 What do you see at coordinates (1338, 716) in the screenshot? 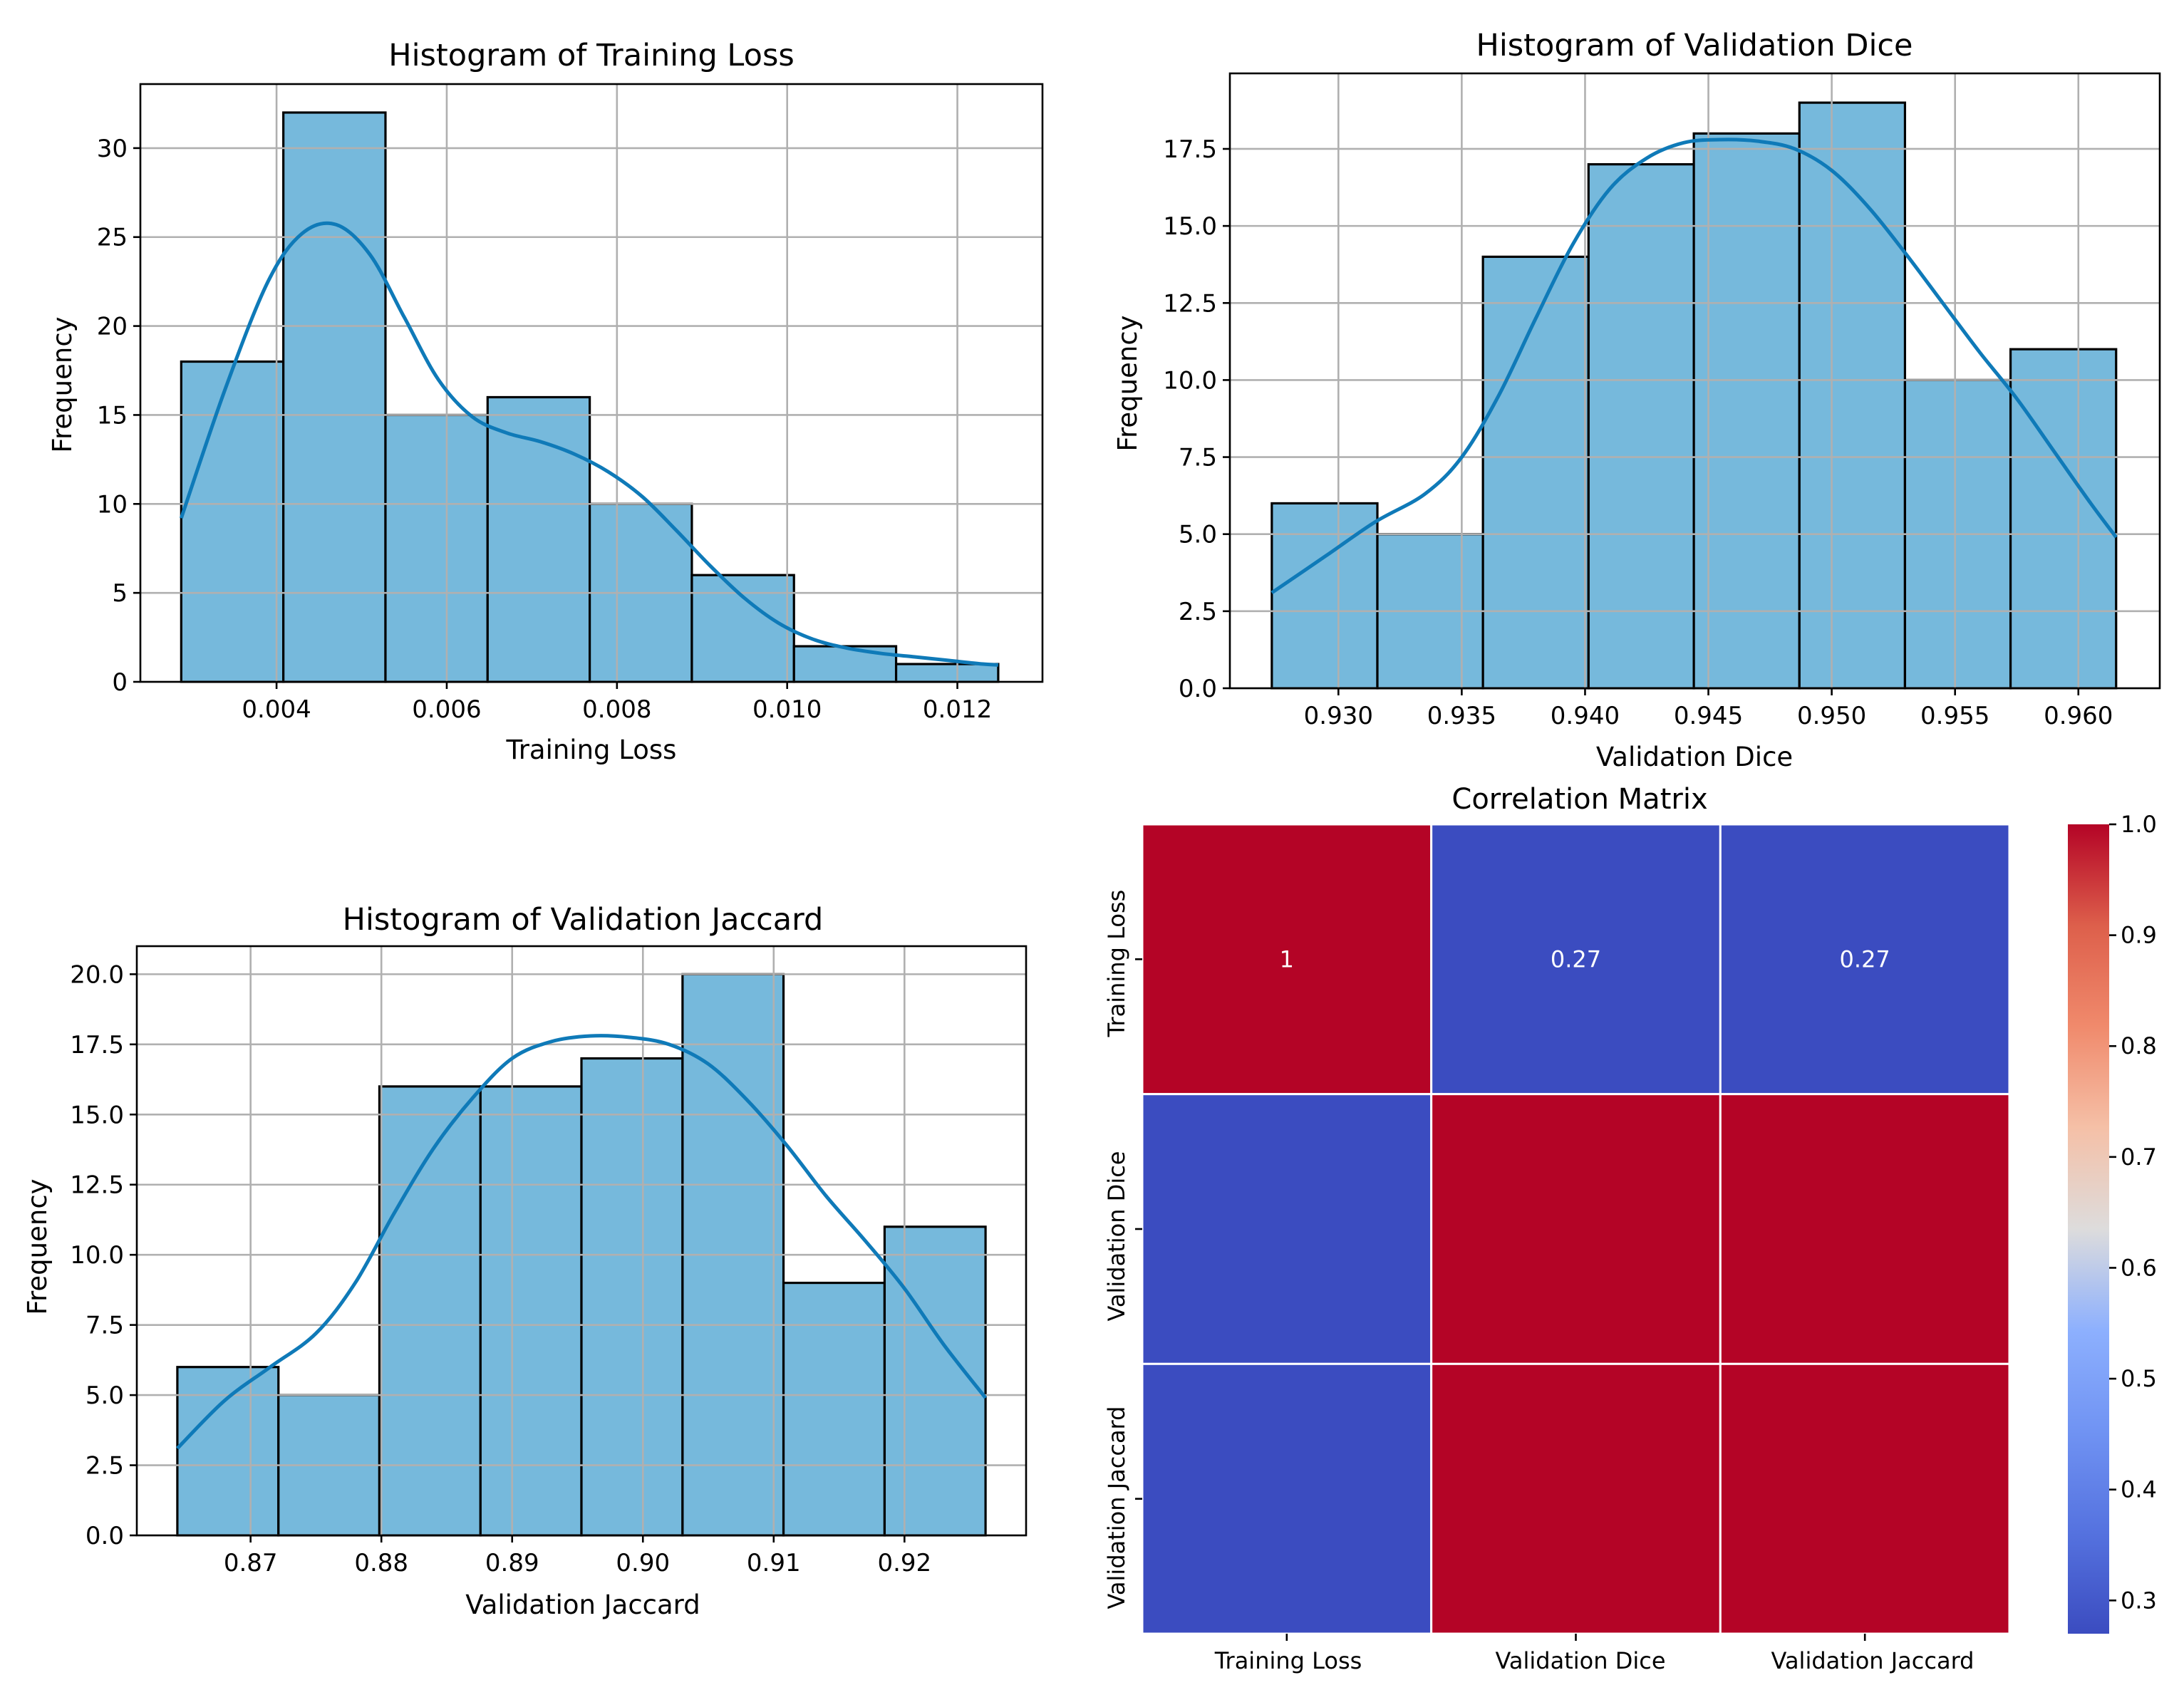
I see `x-tick-label: 0.930` at bounding box center [1338, 716].